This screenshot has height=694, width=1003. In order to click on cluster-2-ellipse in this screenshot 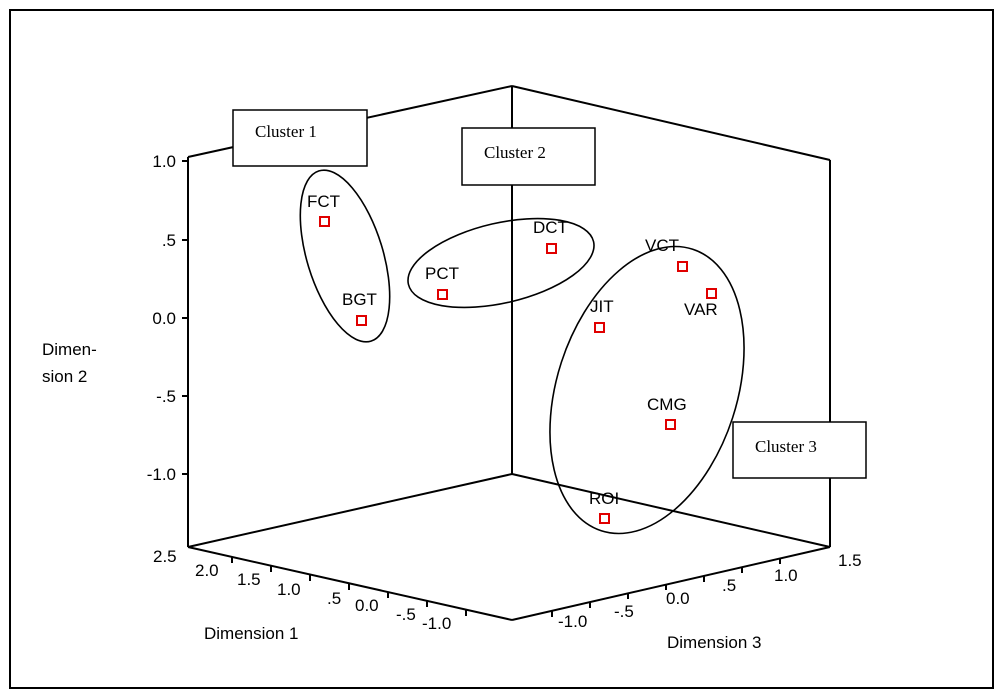, I will do `click(501, 263)`.